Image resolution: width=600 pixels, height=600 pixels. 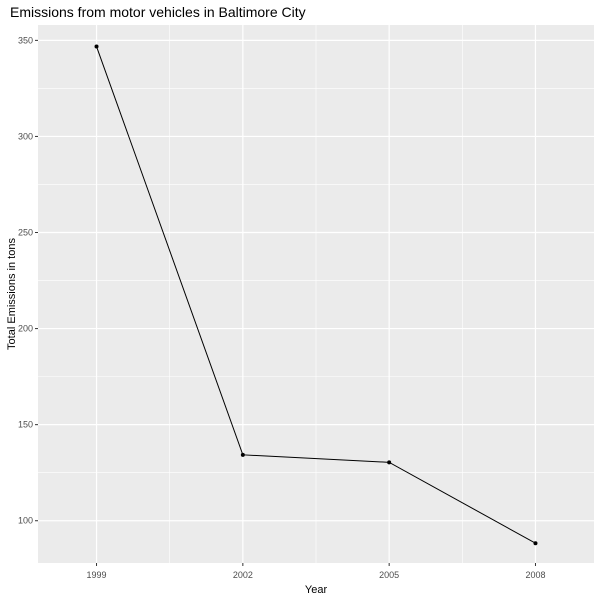 What do you see at coordinates (389, 575) in the screenshot?
I see `x-tick-label: 2005` at bounding box center [389, 575].